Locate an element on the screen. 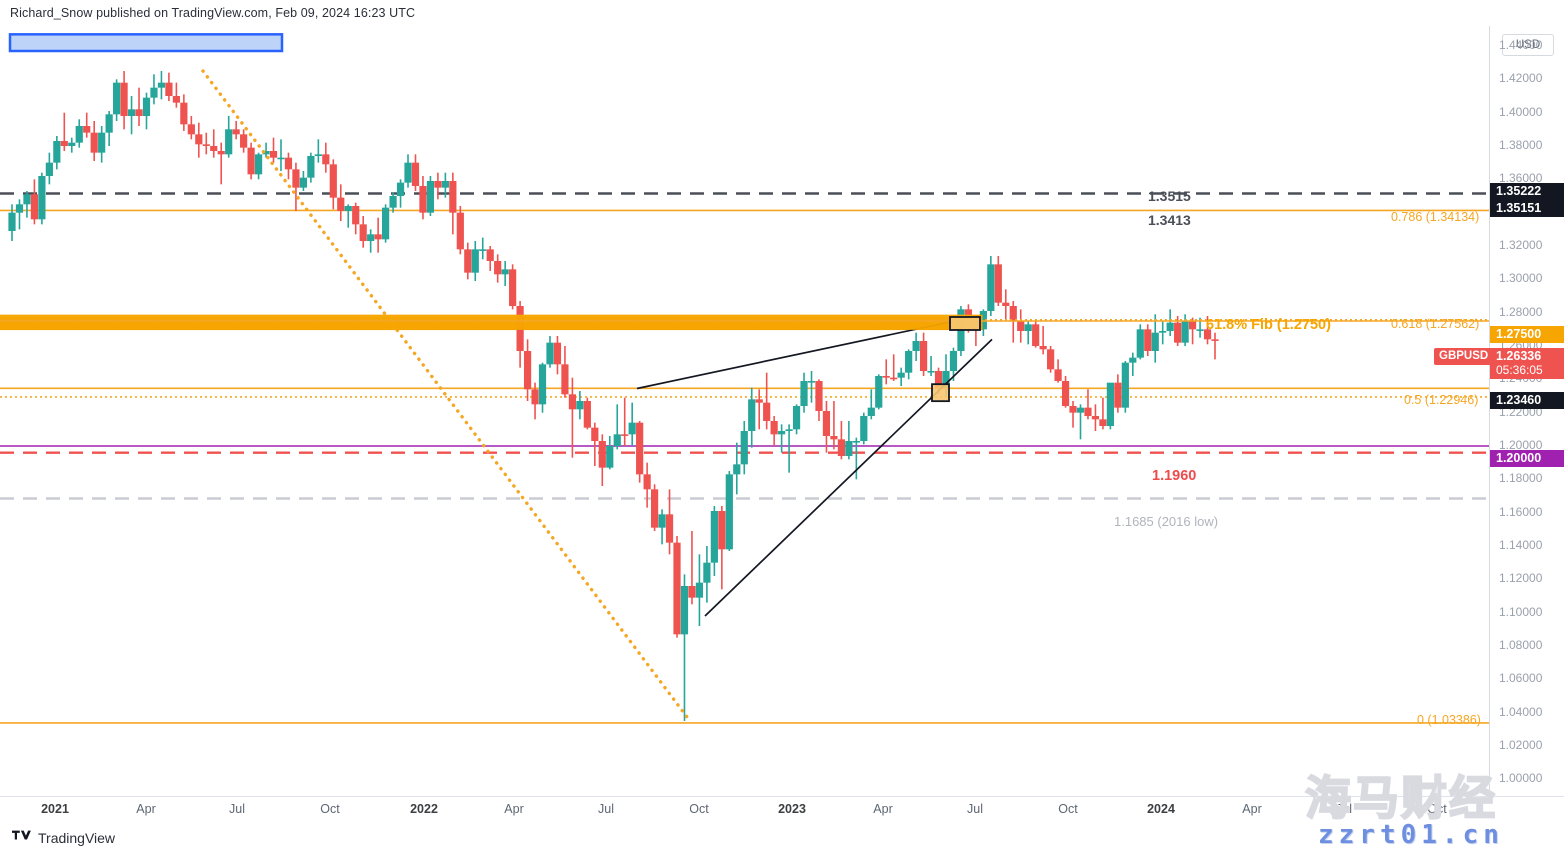  price-tick: 1.04000 is located at coordinates (1521, 711).